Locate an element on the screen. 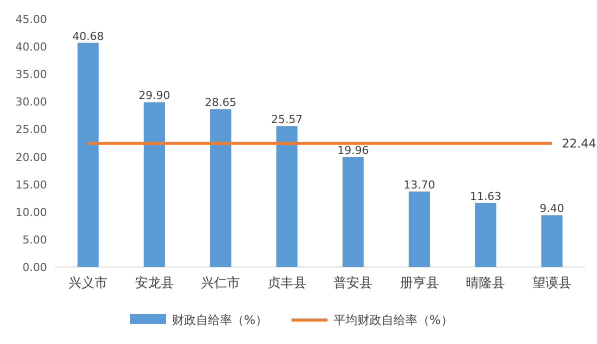 The image size is (597, 344). ytick: 5.00 is located at coordinates (34, 239).